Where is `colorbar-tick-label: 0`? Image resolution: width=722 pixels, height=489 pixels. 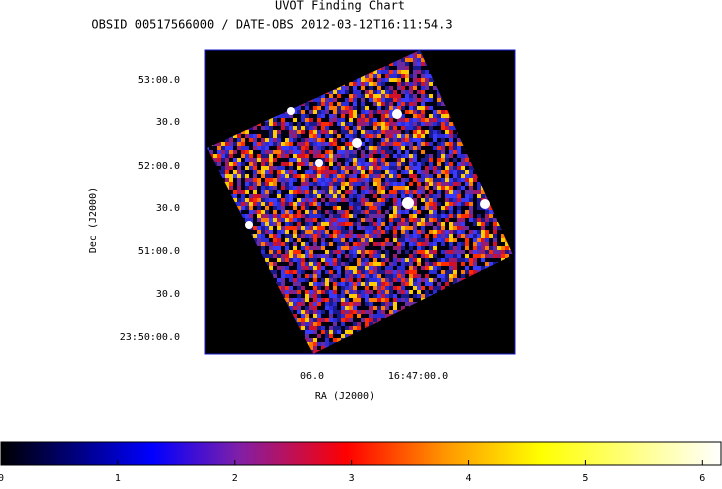
colorbar-tick-label: 0 is located at coordinates (2, 478).